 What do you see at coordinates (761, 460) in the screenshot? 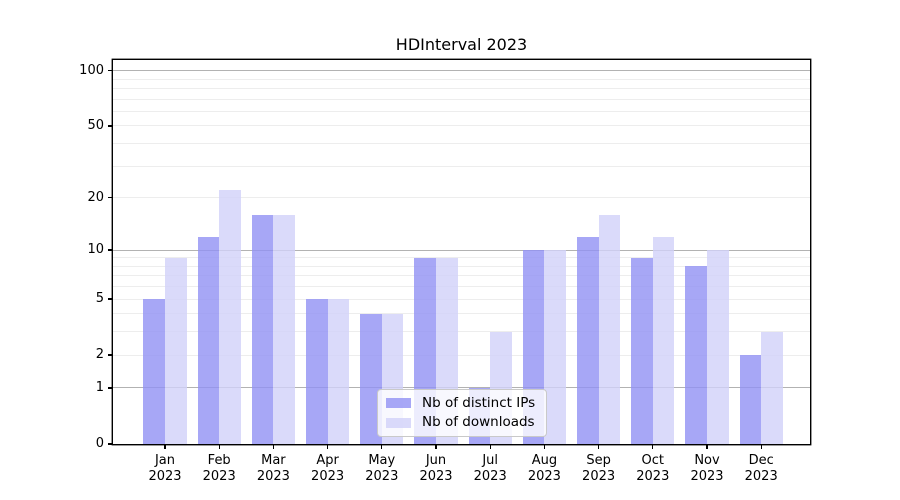
I see `x-tick-month: Dec` at bounding box center [761, 460].